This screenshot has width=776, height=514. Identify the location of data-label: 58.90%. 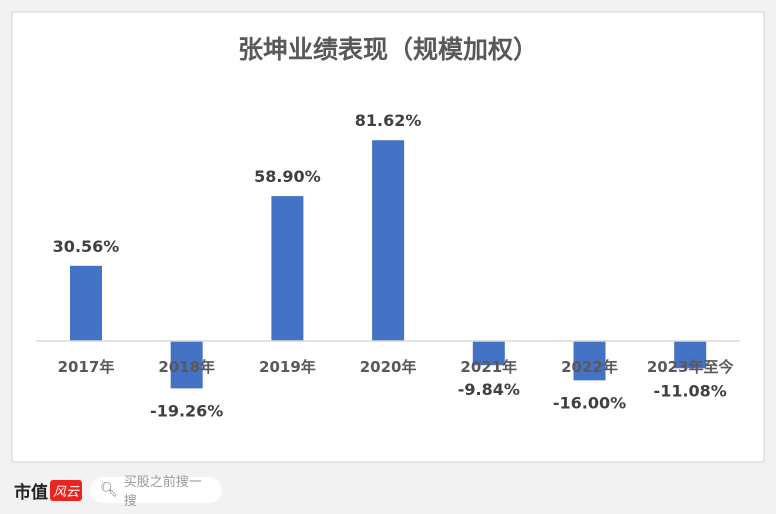
(287, 176).